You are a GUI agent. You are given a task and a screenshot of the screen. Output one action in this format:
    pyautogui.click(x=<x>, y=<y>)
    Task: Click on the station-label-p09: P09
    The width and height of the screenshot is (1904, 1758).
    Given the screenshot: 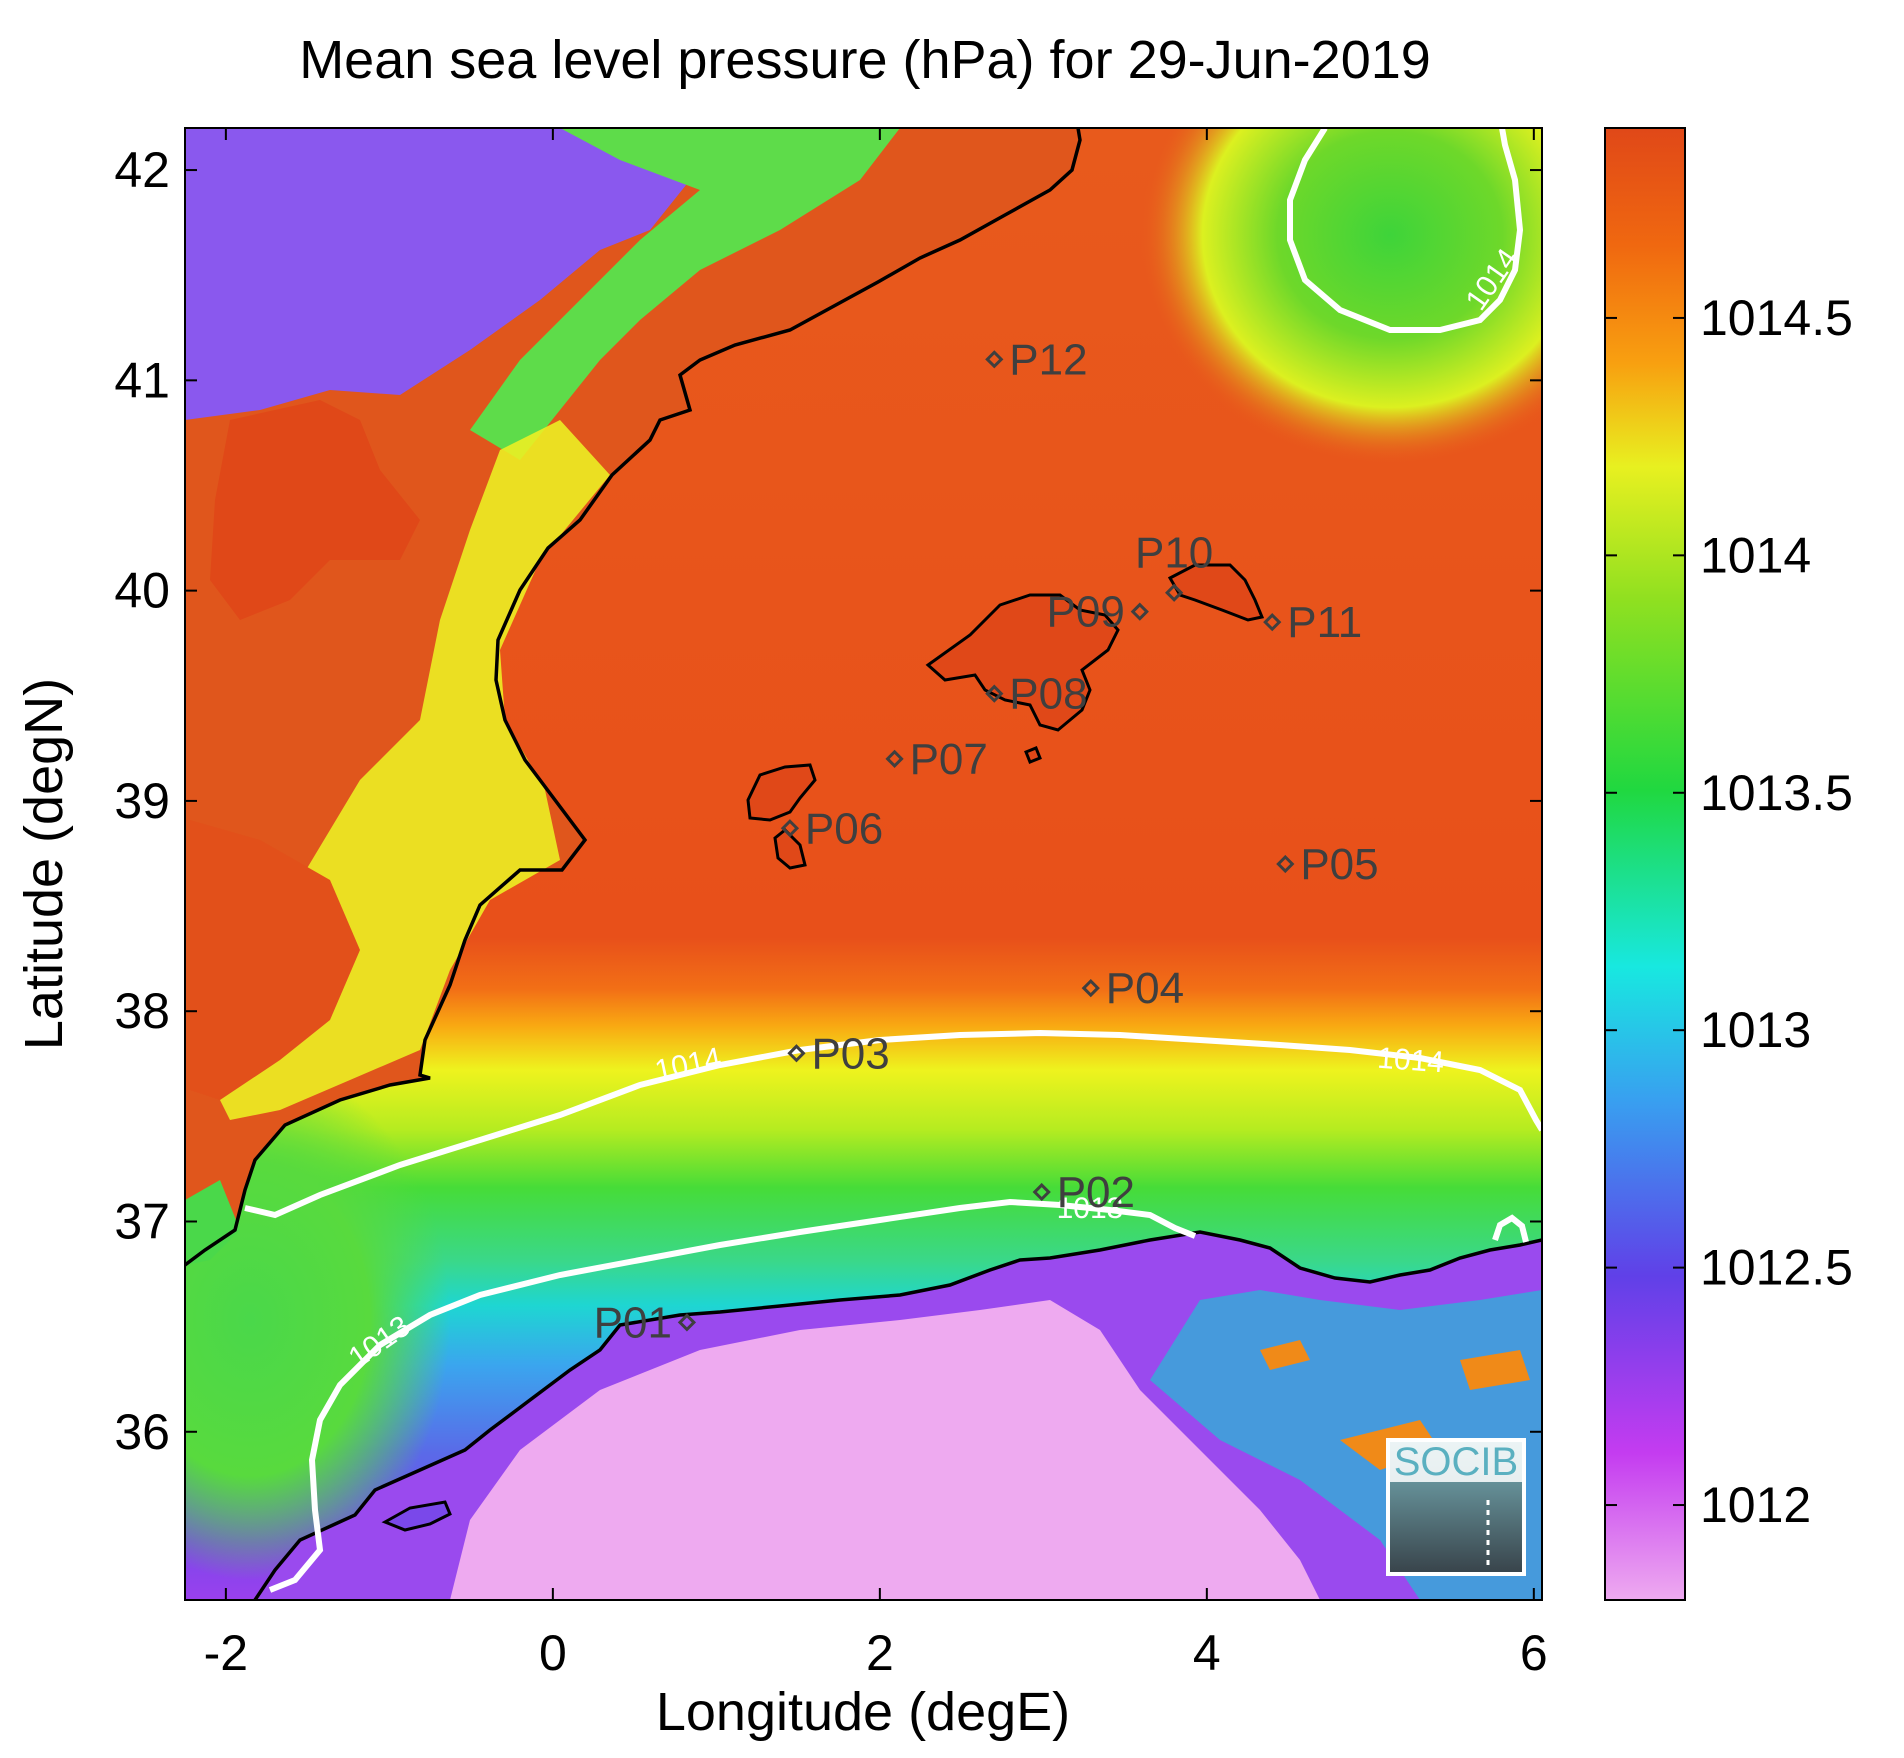 What is the action you would take?
    pyautogui.click(x=1086, y=612)
    